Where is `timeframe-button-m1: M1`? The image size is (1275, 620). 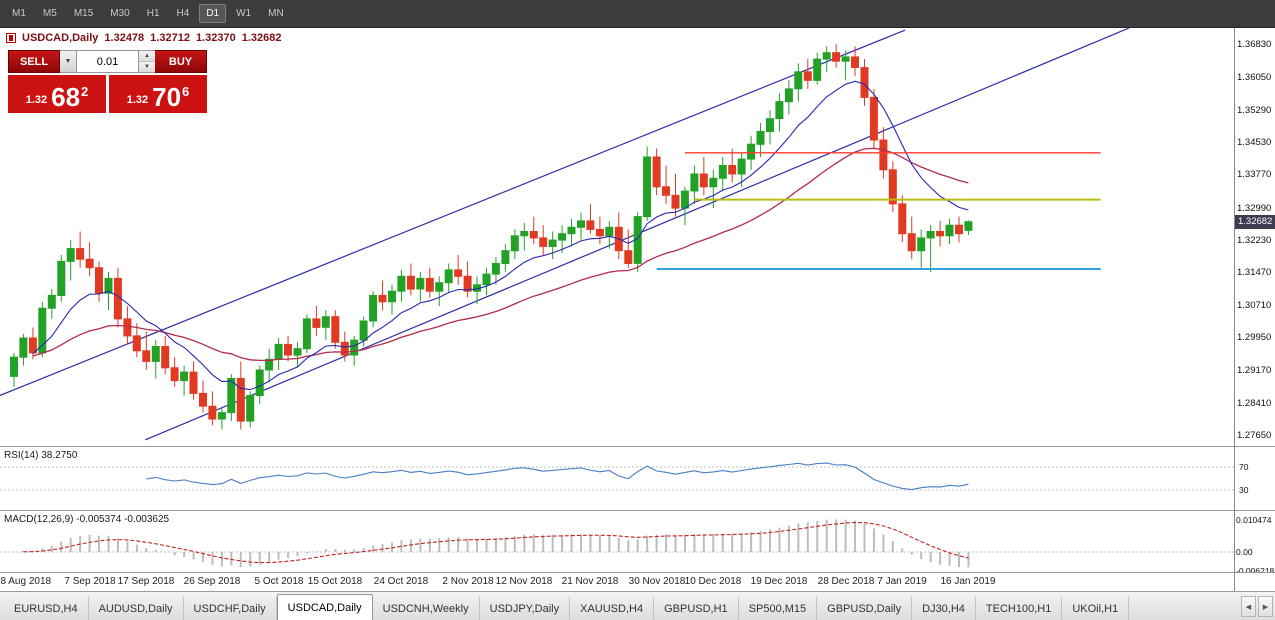
timeframe-button-m1: M1 is located at coordinates (19, 13).